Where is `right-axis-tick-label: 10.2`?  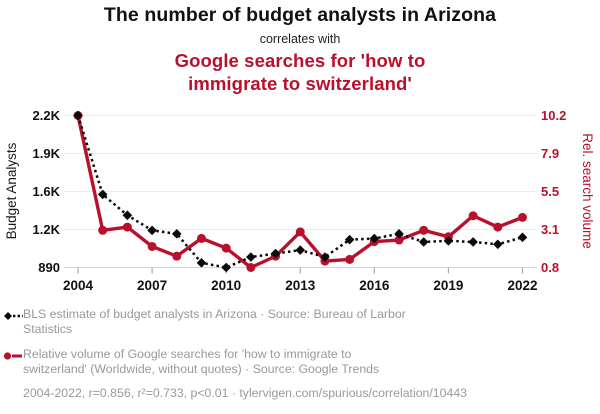 right-axis-tick-label: 10.2 is located at coordinates (553, 115).